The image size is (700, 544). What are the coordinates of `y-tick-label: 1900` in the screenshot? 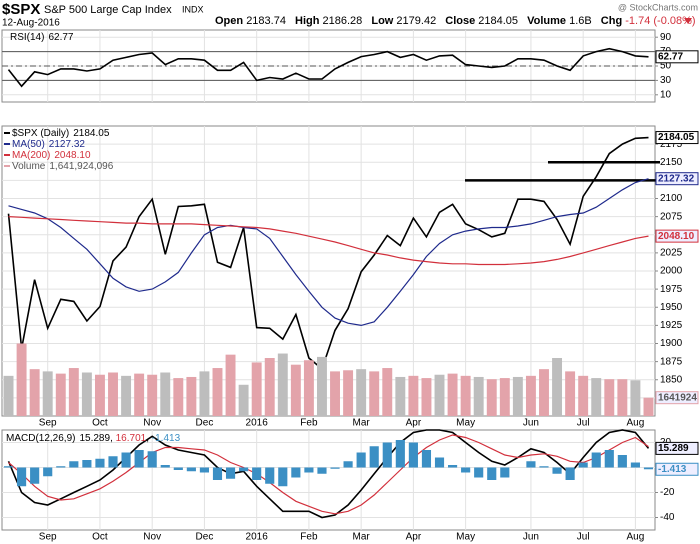 It's located at (671, 343).